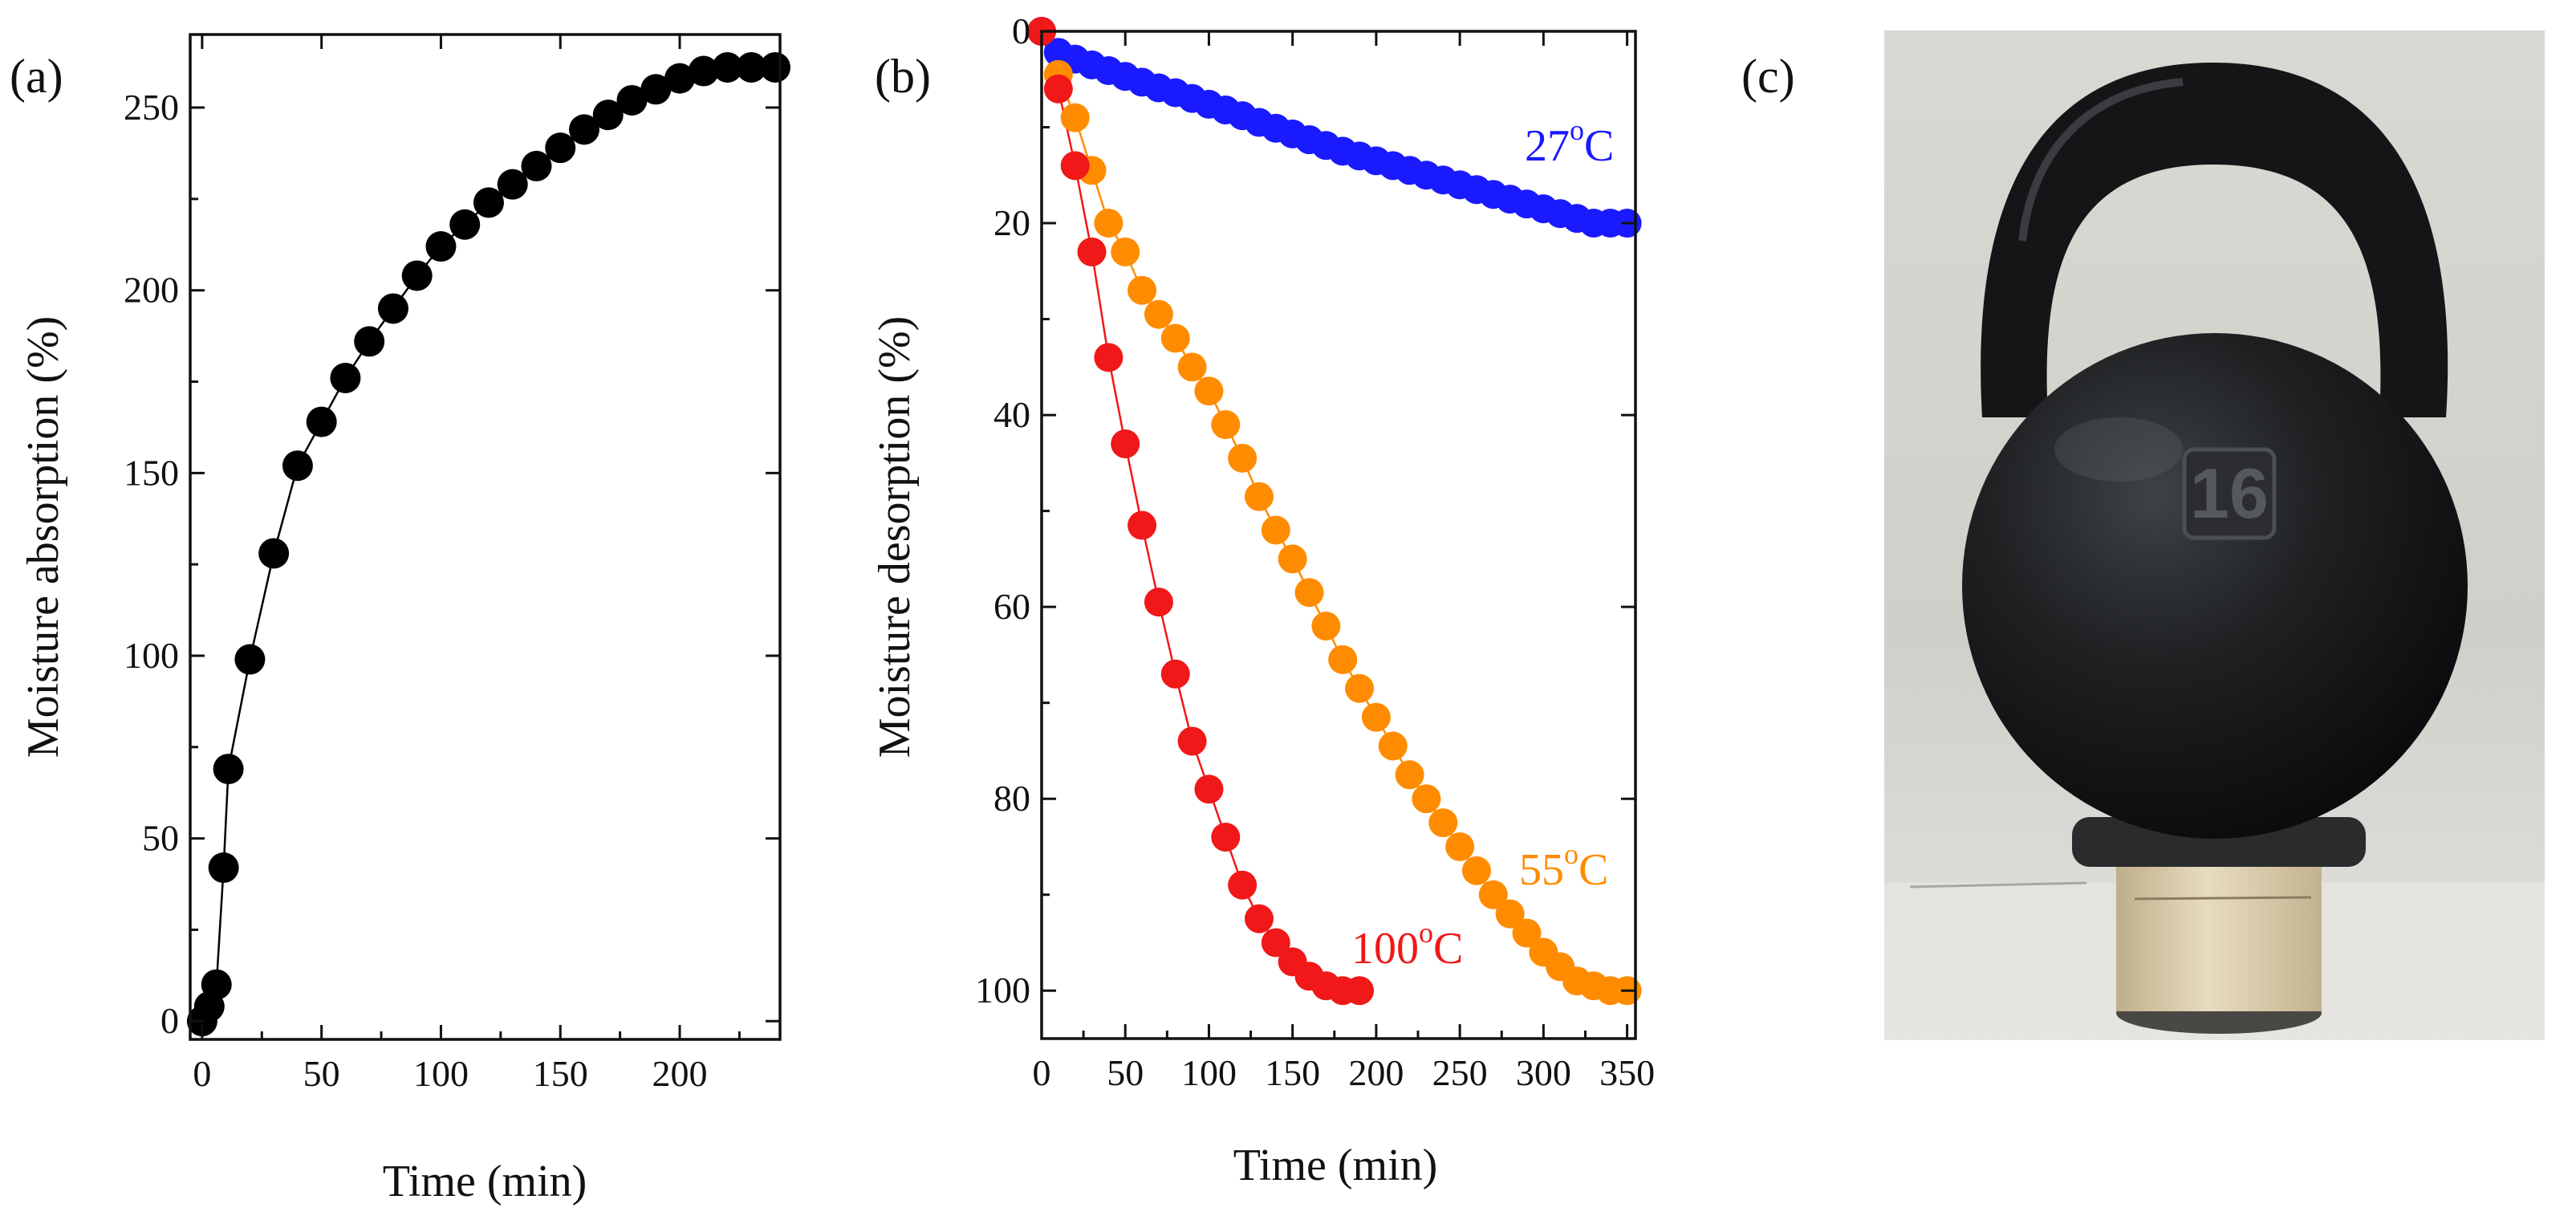 The width and height of the screenshot is (2576, 1224). Describe the element at coordinates (1335, 1165) in the screenshot. I see `chart-b-x-axis-title: Time (min)` at that location.